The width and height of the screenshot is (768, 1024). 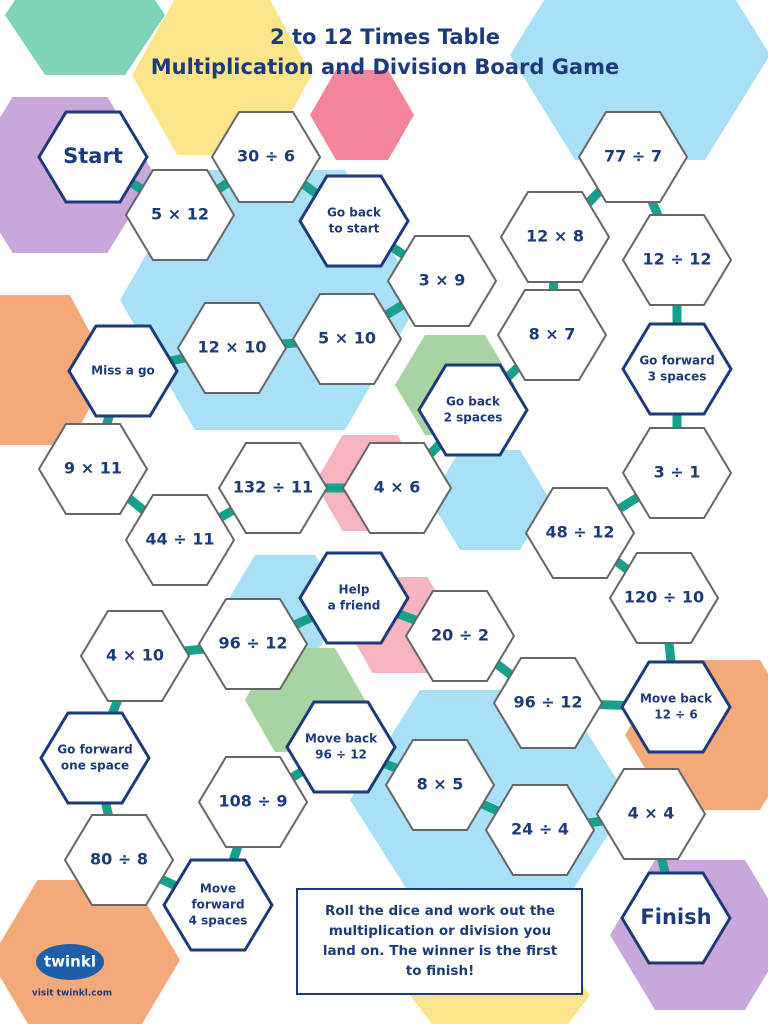 I want to click on tile-label: forward, so click(x=217, y=905).